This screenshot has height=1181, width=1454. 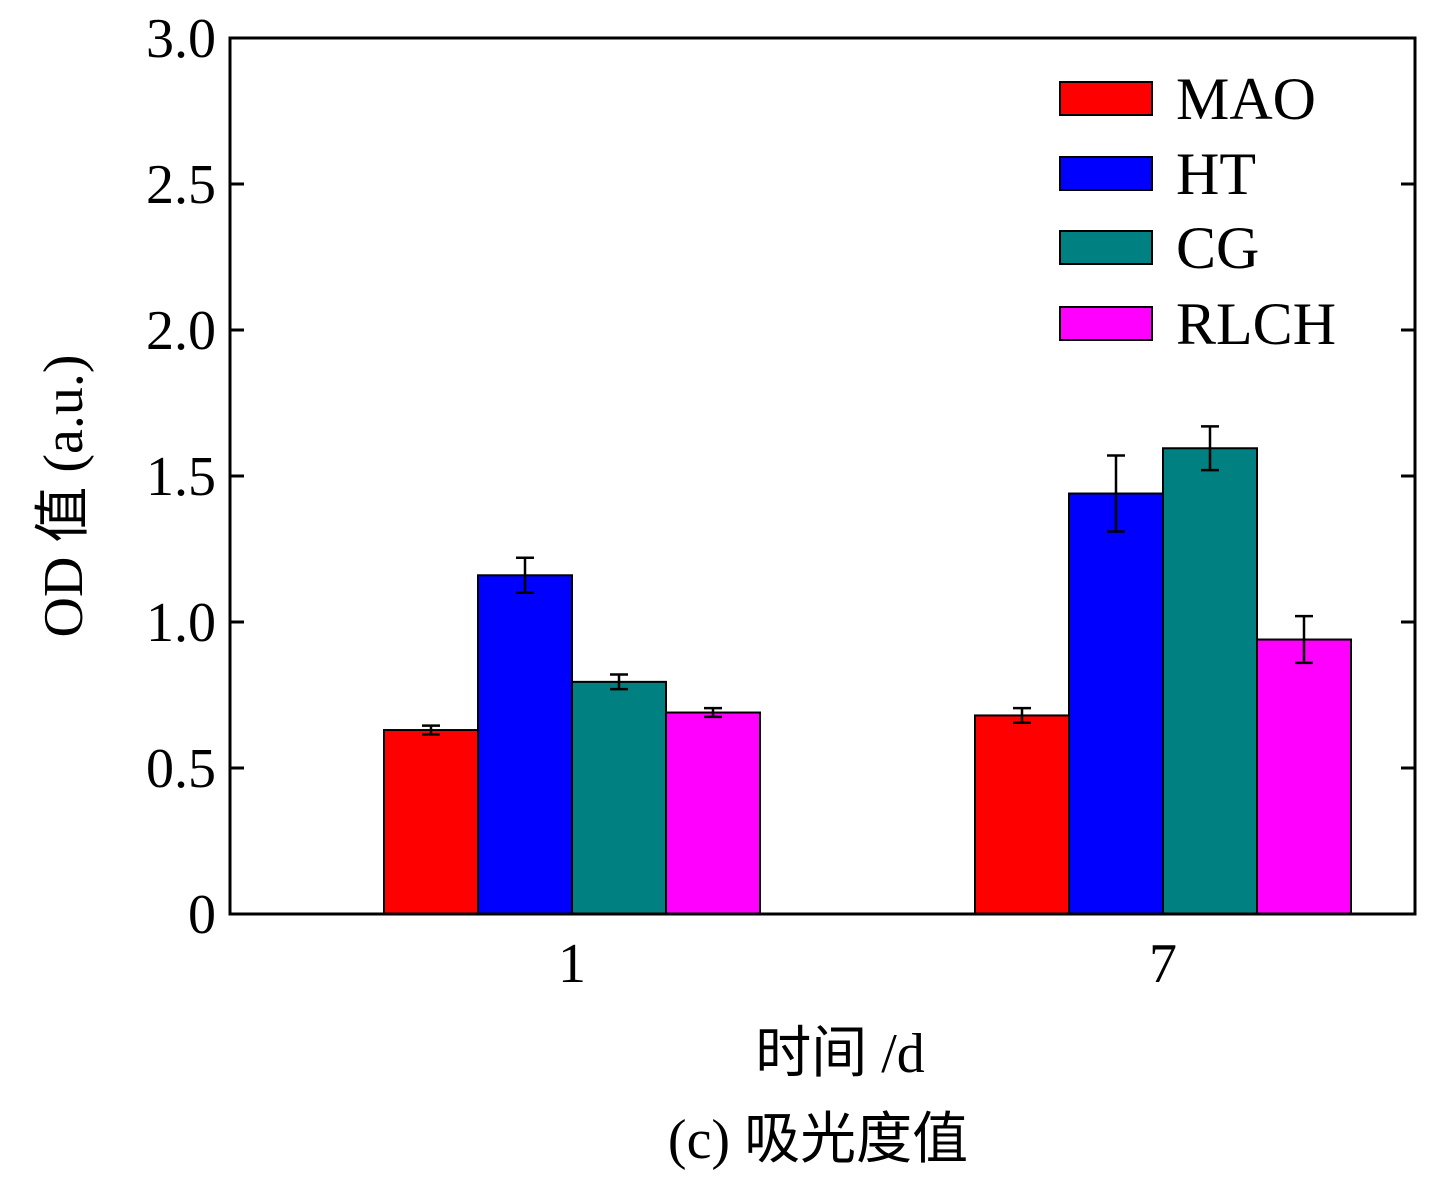 What do you see at coordinates (1157, 174) in the screenshot?
I see `legend-item-ht: HT` at bounding box center [1157, 174].